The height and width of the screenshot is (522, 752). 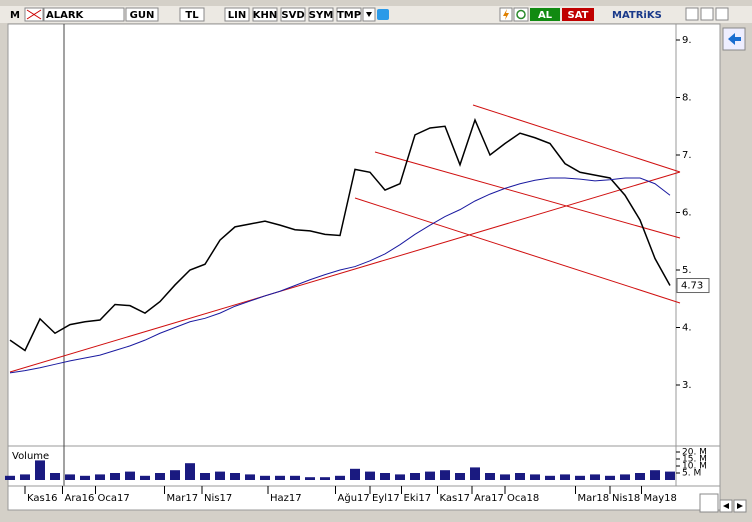 What do you see at coordinates (65, 15) in the screenshot?
I see `symbol: ALARK` at bounding box center [65, 15].